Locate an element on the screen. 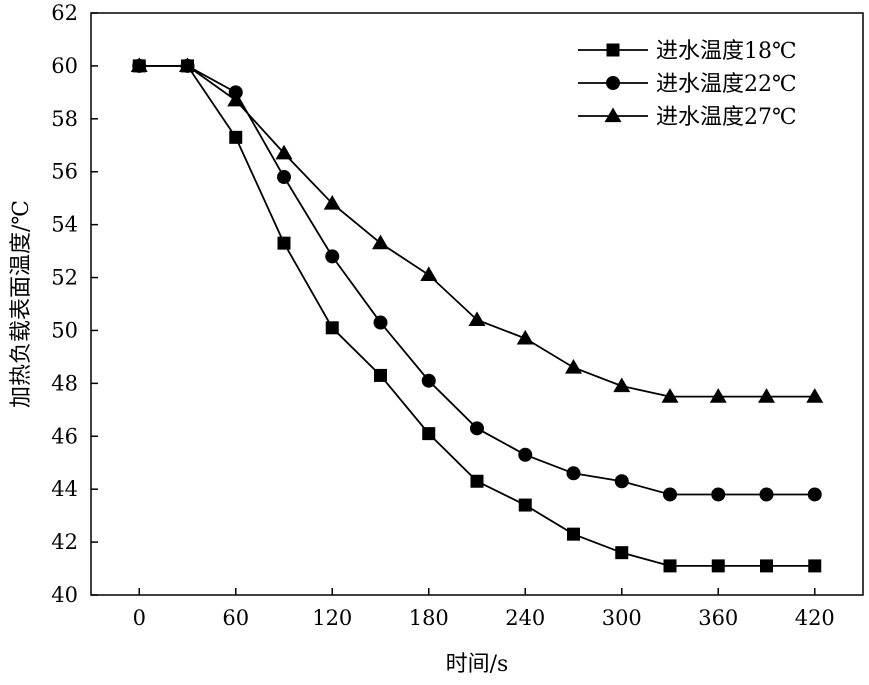  y-tick-label: 42 is located at coordinates (64, 542).